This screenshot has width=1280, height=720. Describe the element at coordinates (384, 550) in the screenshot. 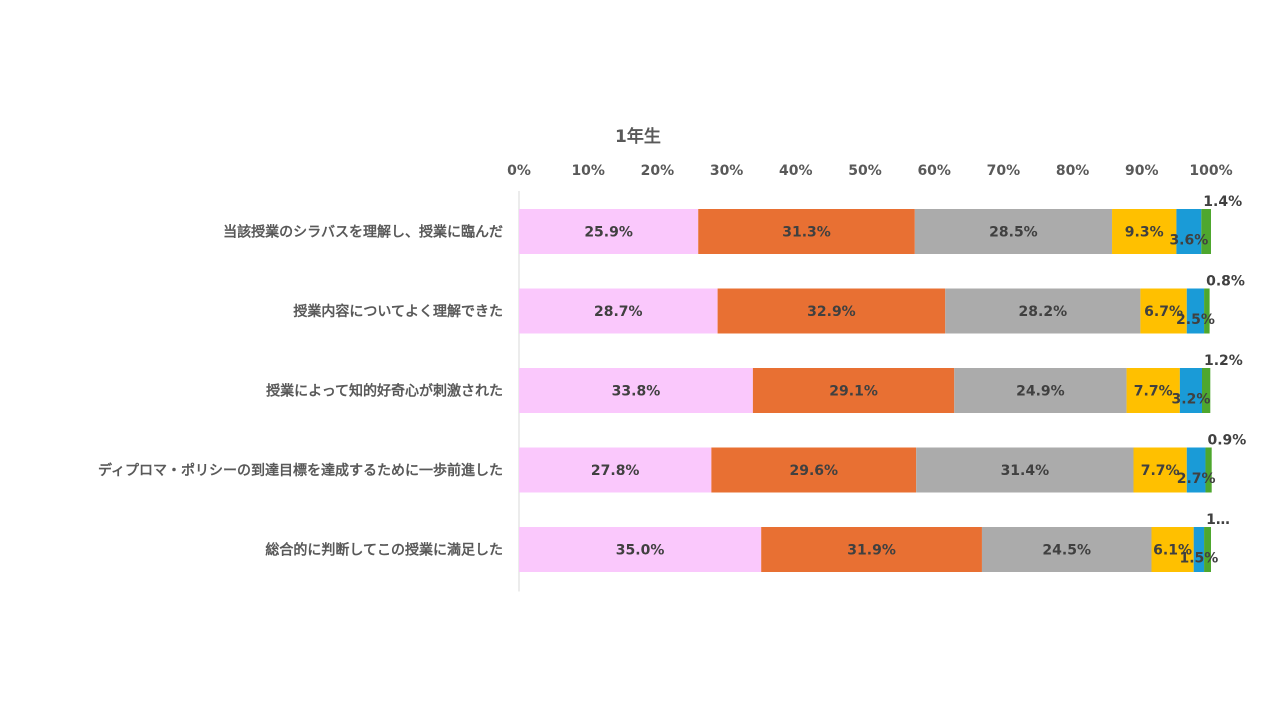

I see `category-label: 総合的に判断してこの授業に満足した` at that location.